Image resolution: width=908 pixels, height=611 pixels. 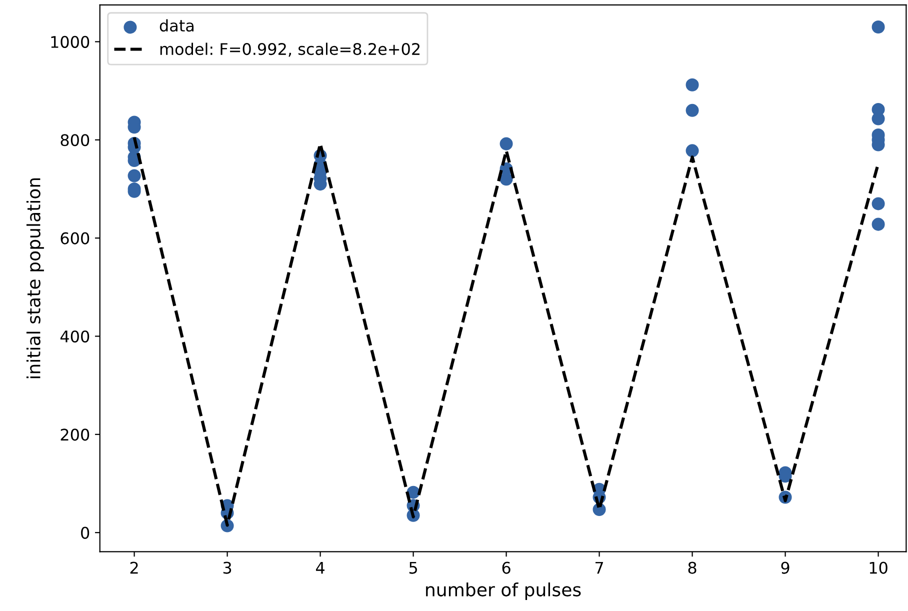 What do you see at coordinates (290, 49) in the screenshot?
I see `legend-label: model: F=0.992, scale=8.2e+02` at bounding box center [290, 49].